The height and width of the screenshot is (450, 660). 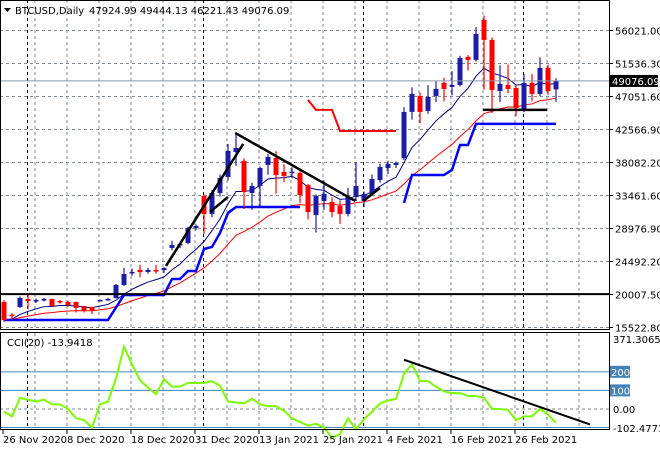 I want to click on x-tick-label: 26 Nov 2020, so click(x=35, y=440).